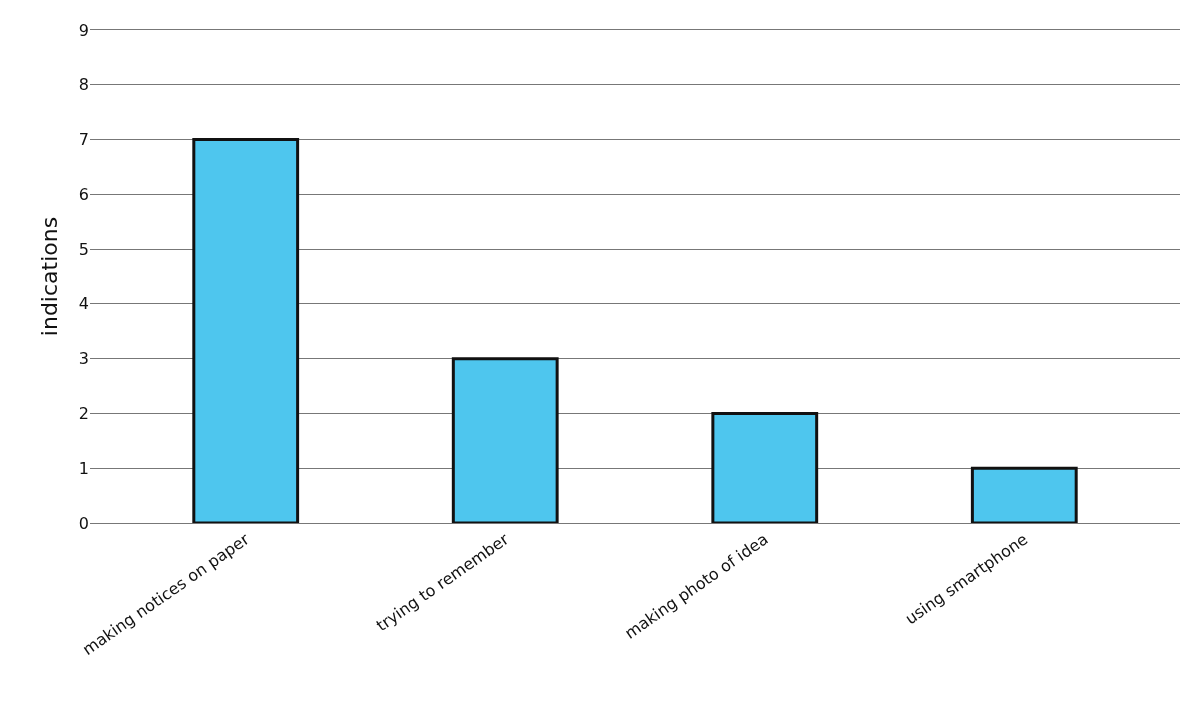 The width and height of the screenshot is (1200, 723). Describe the element at coordinates (83, 523) in the screenshot. I see `y-tick-label: 0` at that location.